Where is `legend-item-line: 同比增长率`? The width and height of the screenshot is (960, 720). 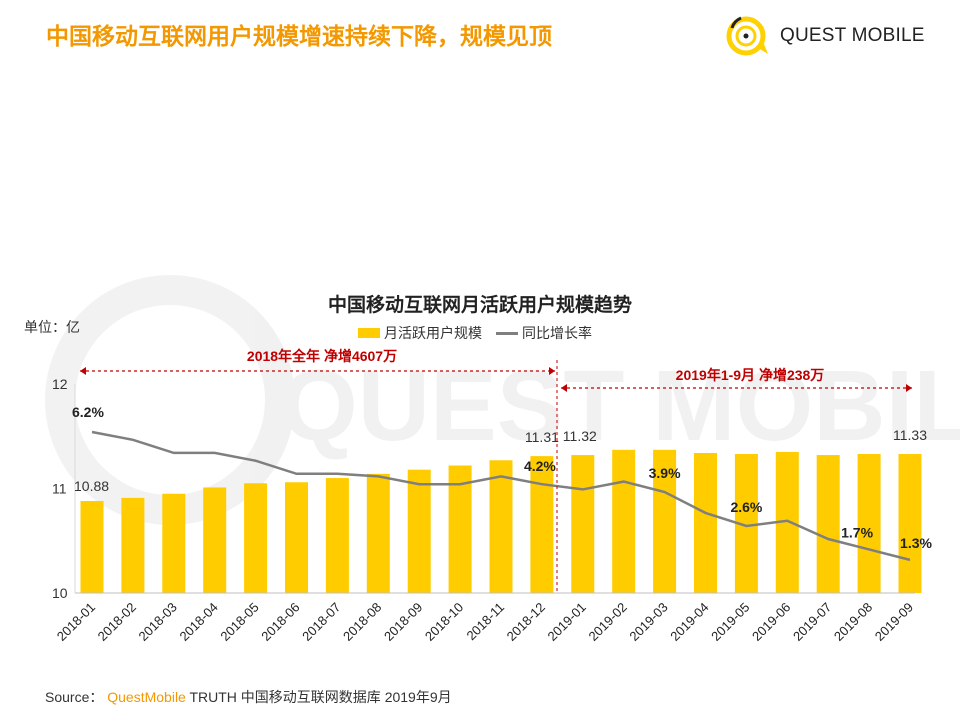 legend-item-line: 同比增长率 is located at coordinates (544, 333).